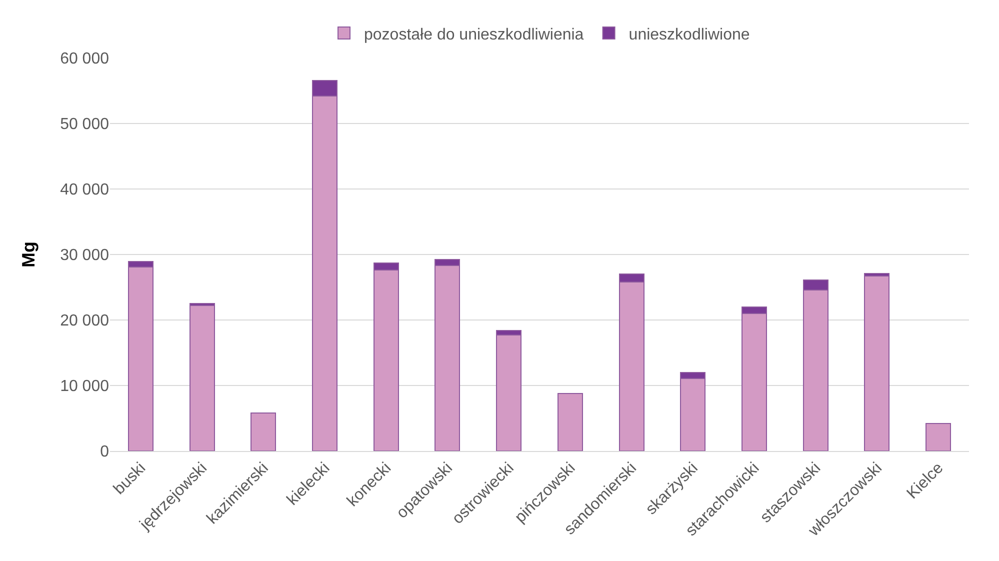  Describe the element at coordinates (85, 59) in the screenshot. I see `y-tick-label: 60 000` at that location.